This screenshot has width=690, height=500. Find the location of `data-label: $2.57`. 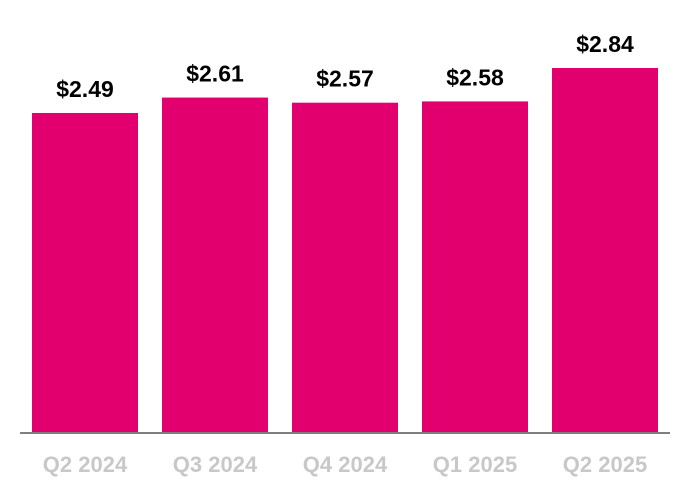

data-label: $2.57 is located at coordinates (345, 79).